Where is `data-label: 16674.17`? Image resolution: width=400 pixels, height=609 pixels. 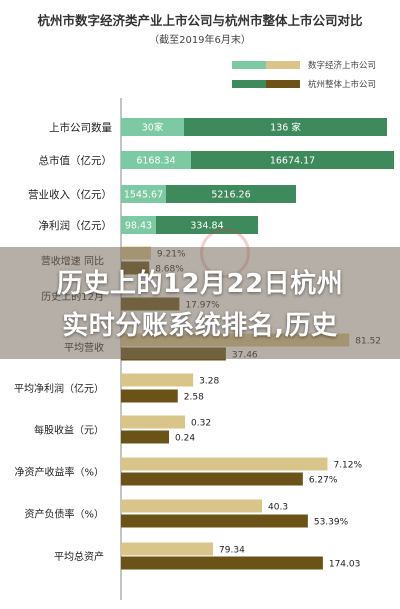 data-label: 16674.17 is located at coordinates (292, 161).